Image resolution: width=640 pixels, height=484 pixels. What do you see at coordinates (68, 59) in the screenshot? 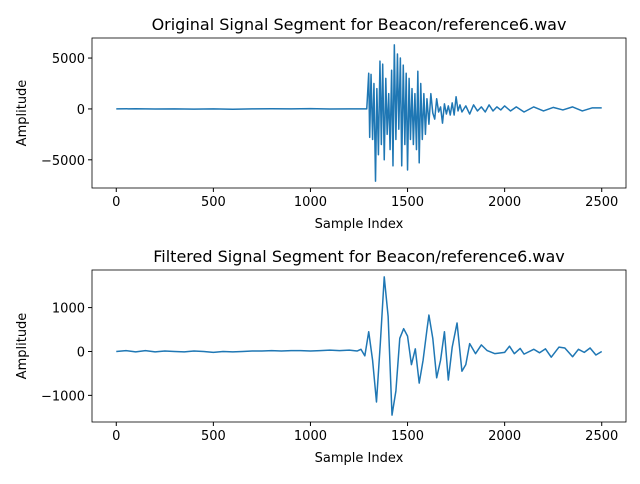
I see `y-tick-label: 5000` at bounding box center [68, 59].